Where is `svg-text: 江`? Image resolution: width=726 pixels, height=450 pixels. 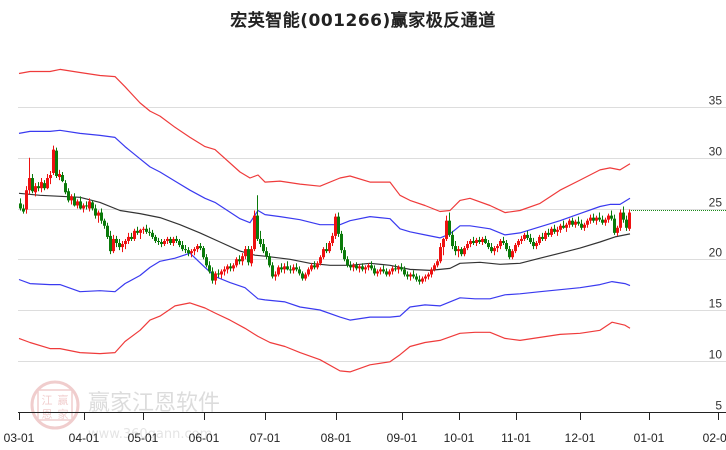
svg-text: 江 is located at coordinates (47, 400).